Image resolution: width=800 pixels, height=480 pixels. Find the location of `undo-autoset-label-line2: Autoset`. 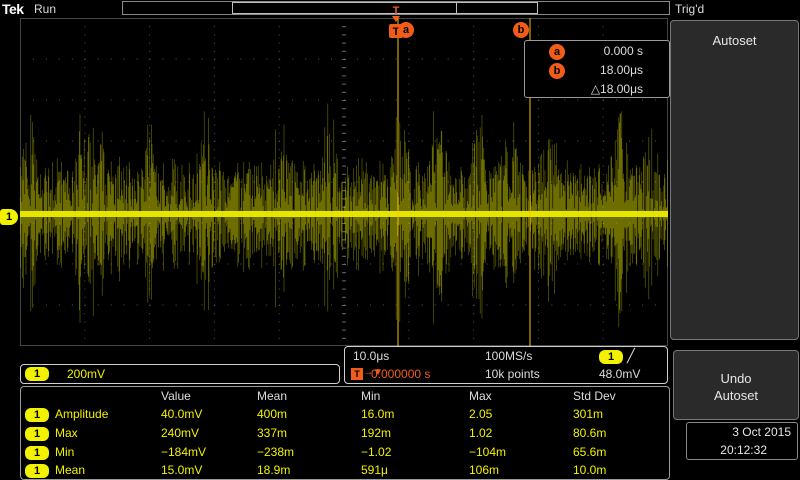

undo-autoset-label-line2: Autoset is located at coordinates (736, 395).